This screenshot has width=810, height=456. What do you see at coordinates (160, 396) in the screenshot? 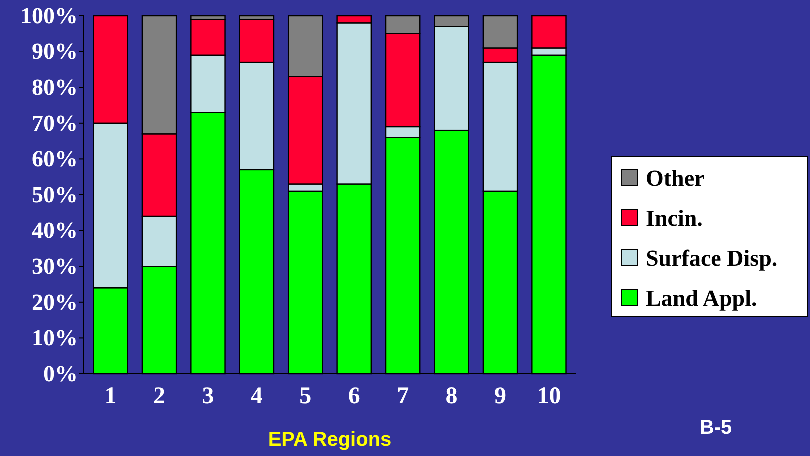
I see `x-tick-label: 2` at bounding box center [160, 396].